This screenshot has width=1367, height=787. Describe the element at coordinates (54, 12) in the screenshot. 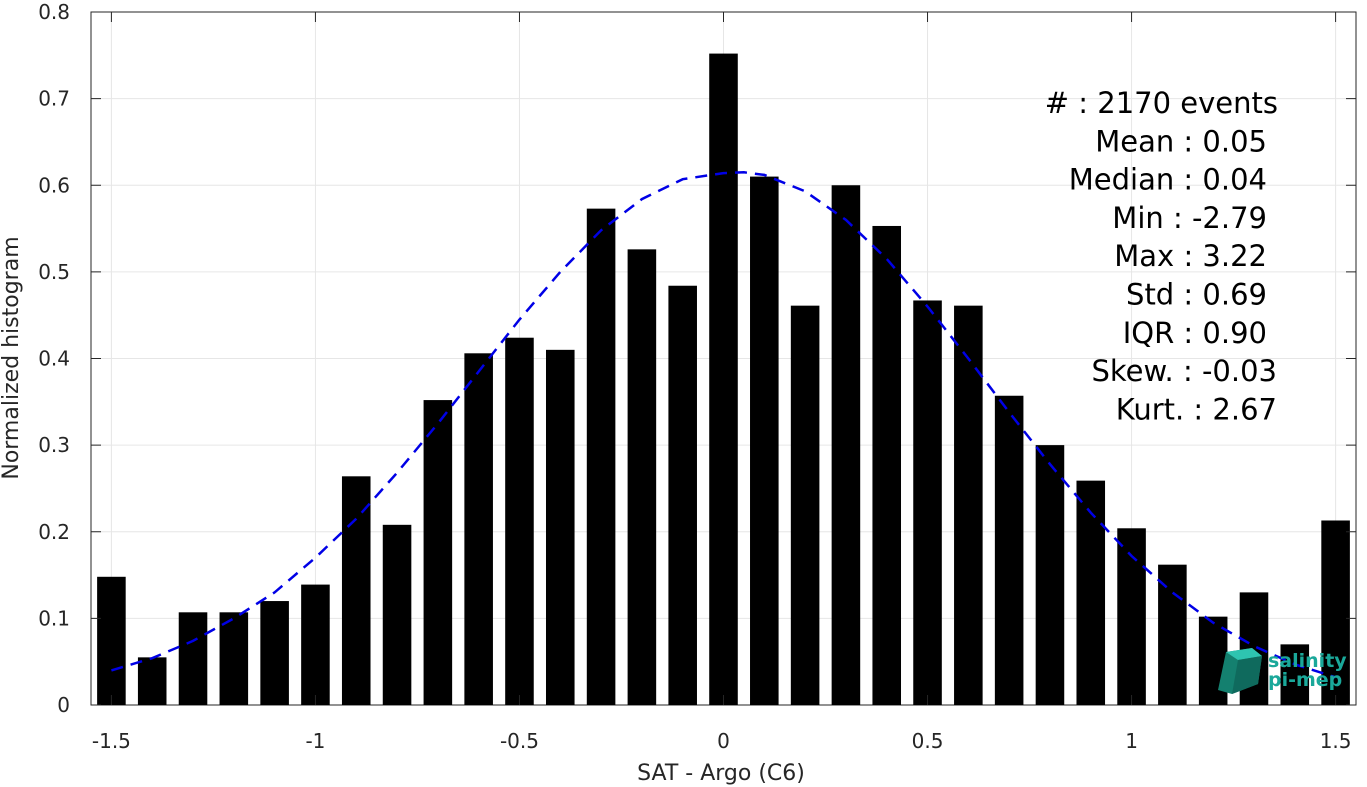

I see `y-tick-label: 0.8` at that location.